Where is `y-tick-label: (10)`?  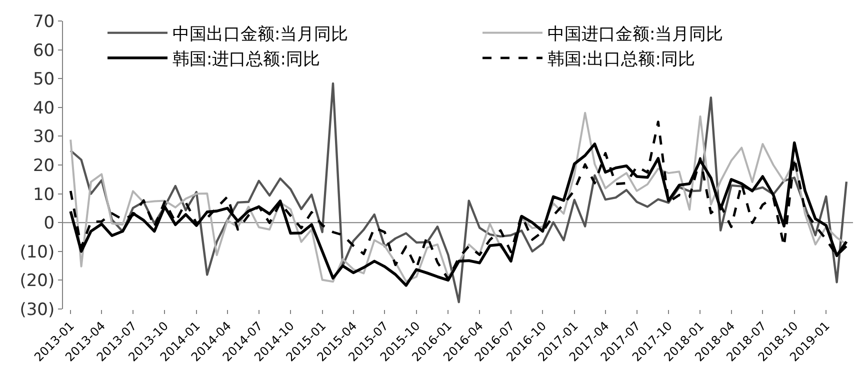 y-tick-label: (10) is located at coordinates (37, 252).